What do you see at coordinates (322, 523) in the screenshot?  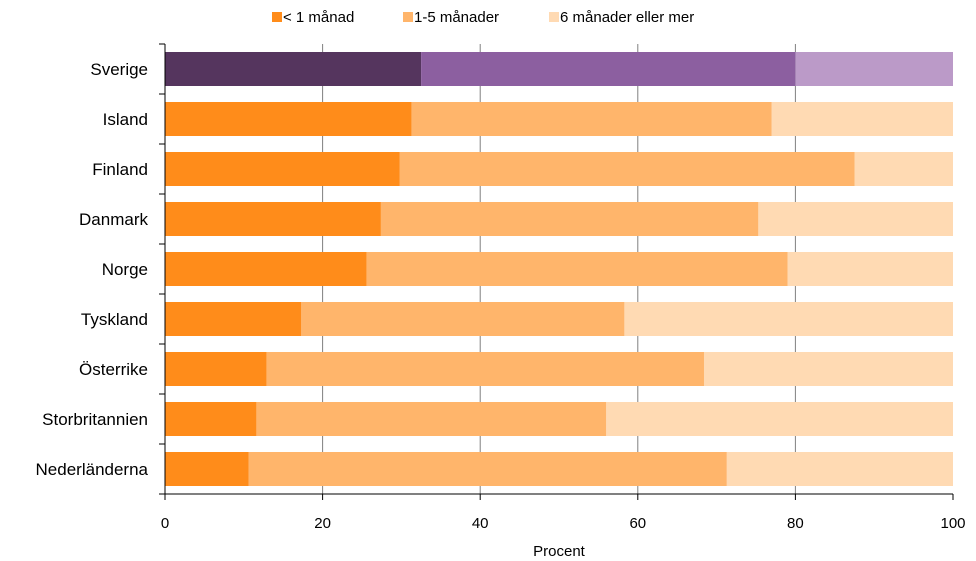 I see `x-tick-label-1: 20` at bounding box center [322, 523].